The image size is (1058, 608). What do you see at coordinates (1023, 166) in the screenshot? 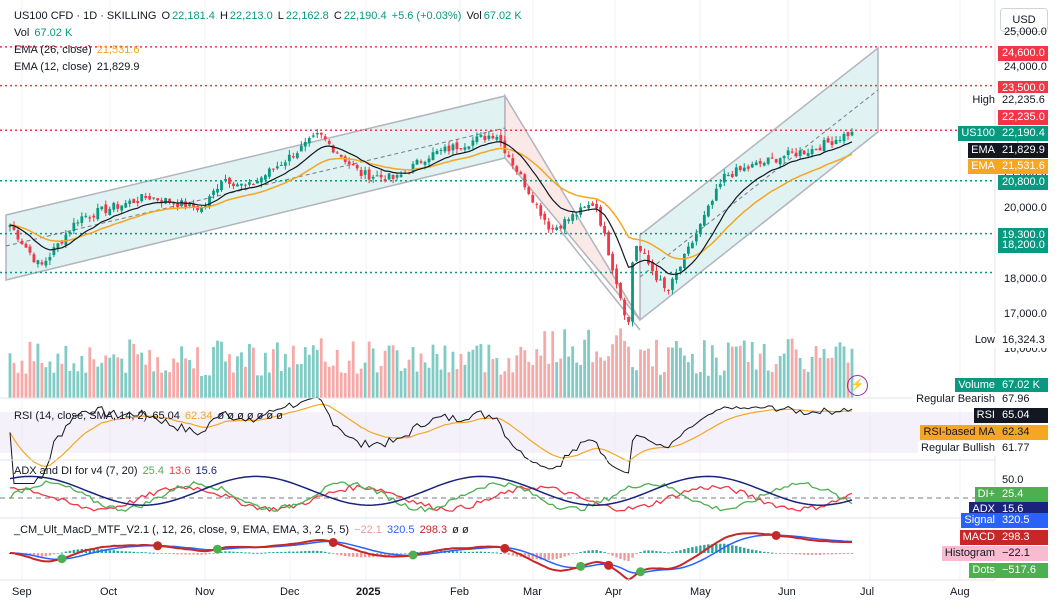
I see `price-badge-6: 21,531.6` at bounding box center [1023, 166].